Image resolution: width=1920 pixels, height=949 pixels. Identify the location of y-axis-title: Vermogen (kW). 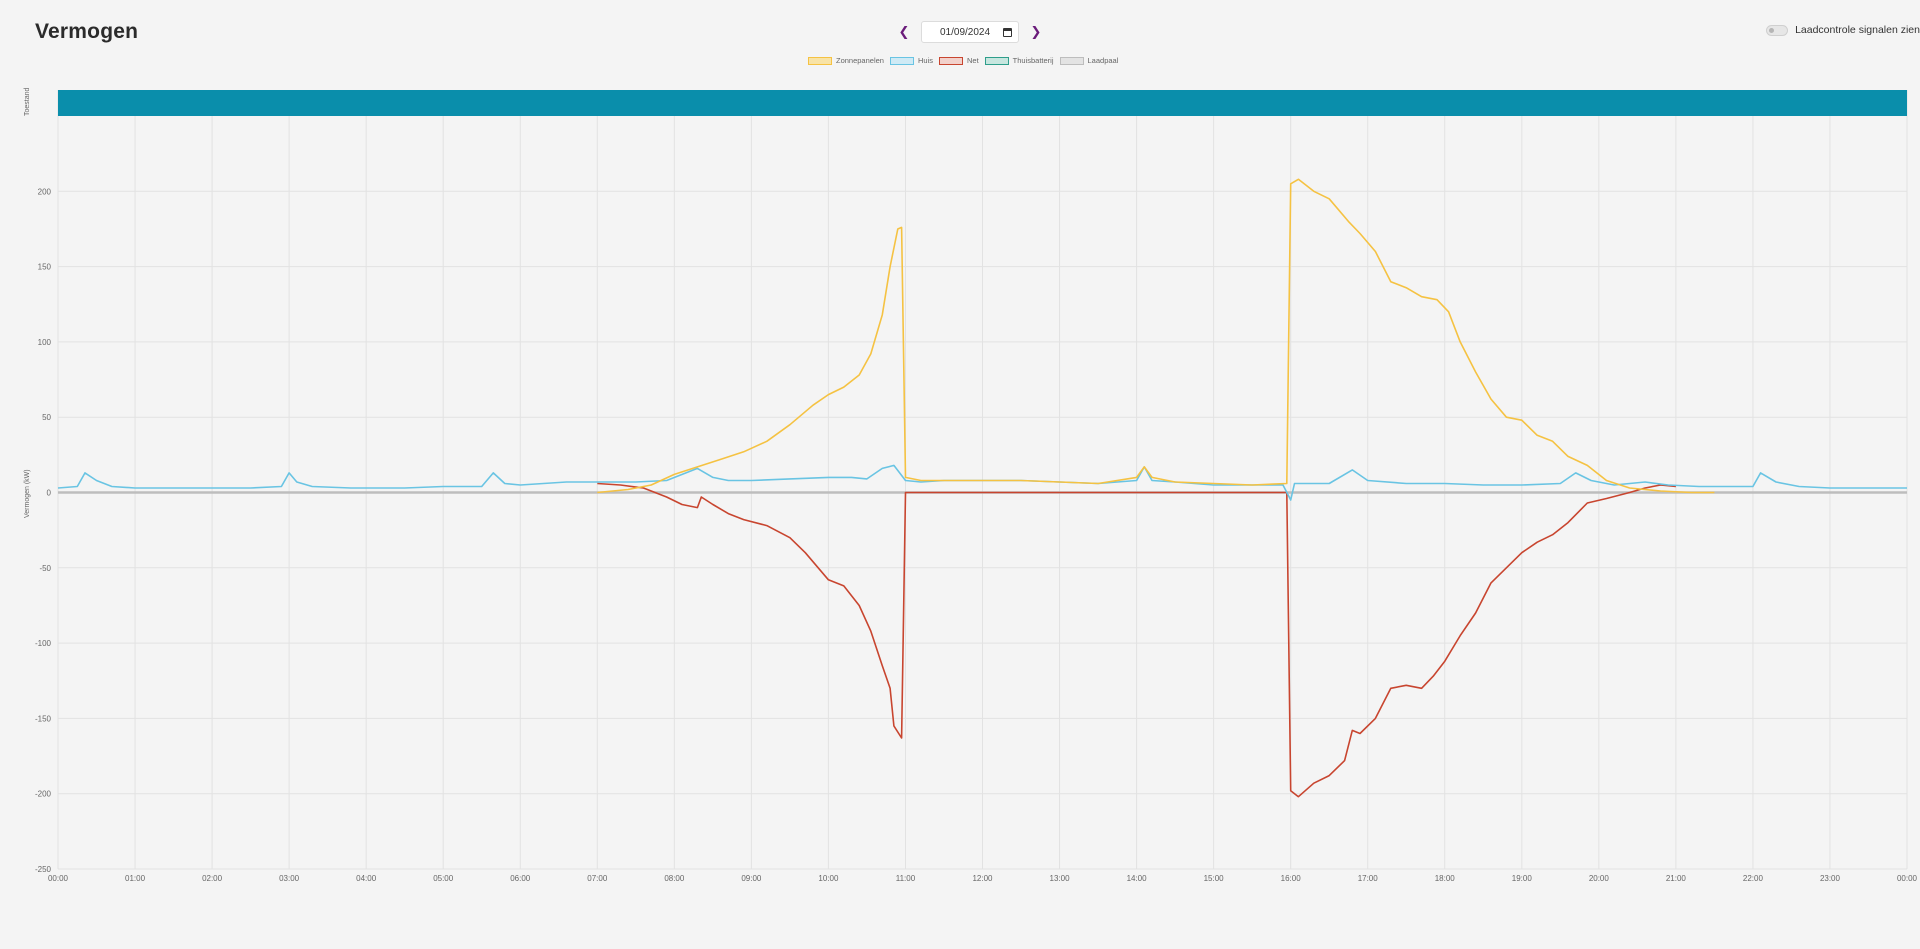
(27, 493).